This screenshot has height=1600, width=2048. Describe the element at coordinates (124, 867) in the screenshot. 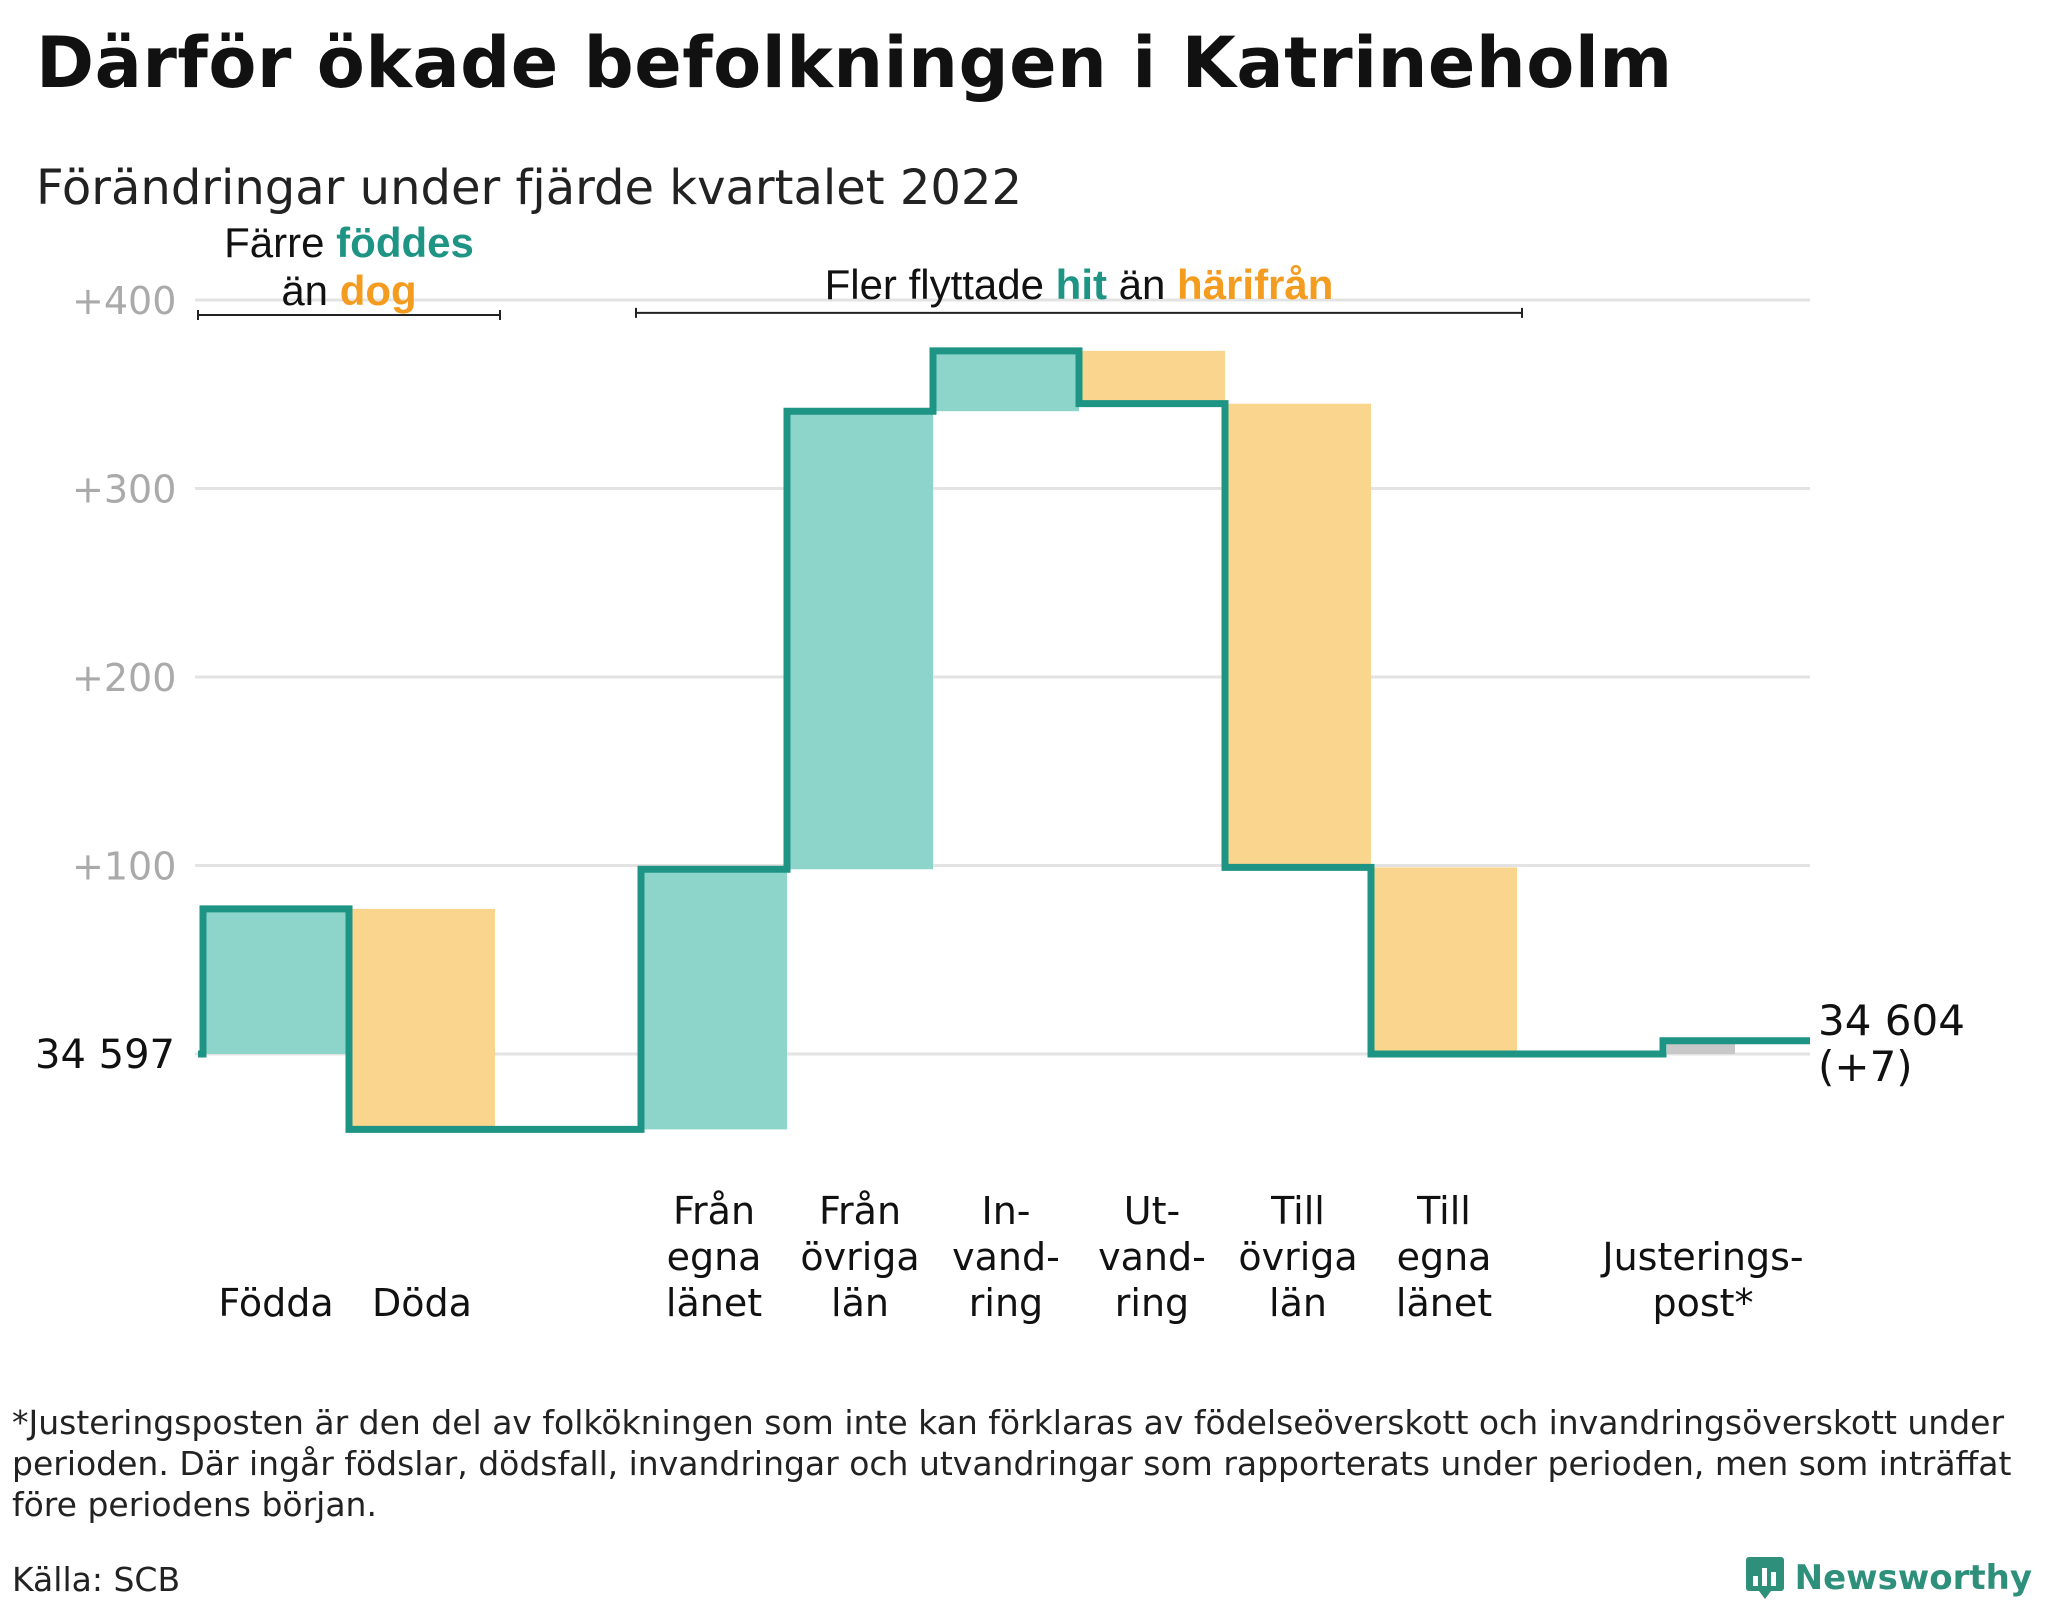

I see `y-tick-label: +100` at that location.